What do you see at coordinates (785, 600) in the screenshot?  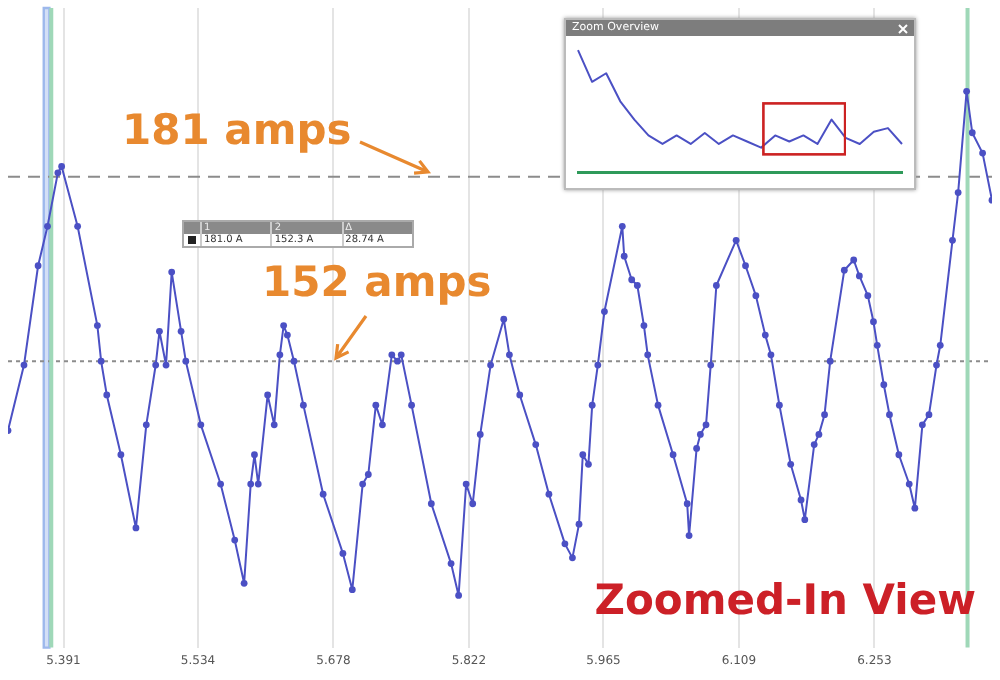 I see `annotation: Zoomed-In View` at bounding box center [785, 600].